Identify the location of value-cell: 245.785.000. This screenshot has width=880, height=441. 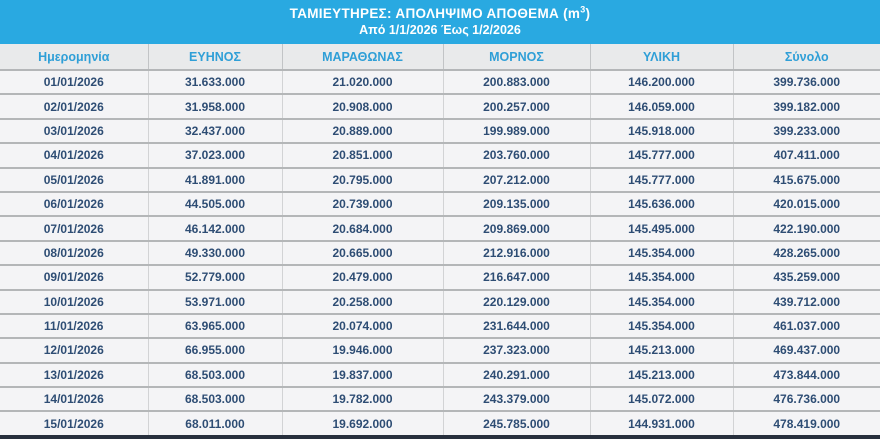
(517, 423).